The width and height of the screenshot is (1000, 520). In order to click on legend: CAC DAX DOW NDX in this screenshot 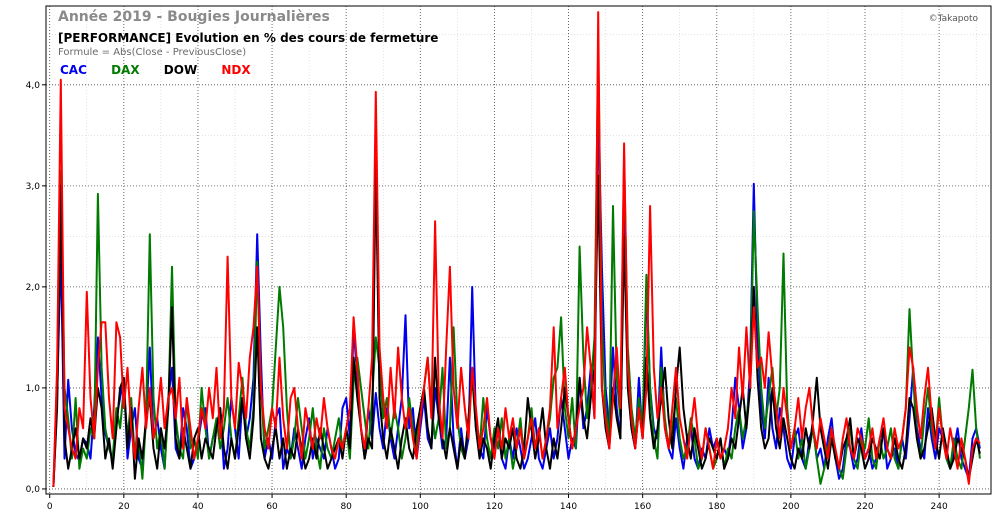, I will do `click(165, 70)`.